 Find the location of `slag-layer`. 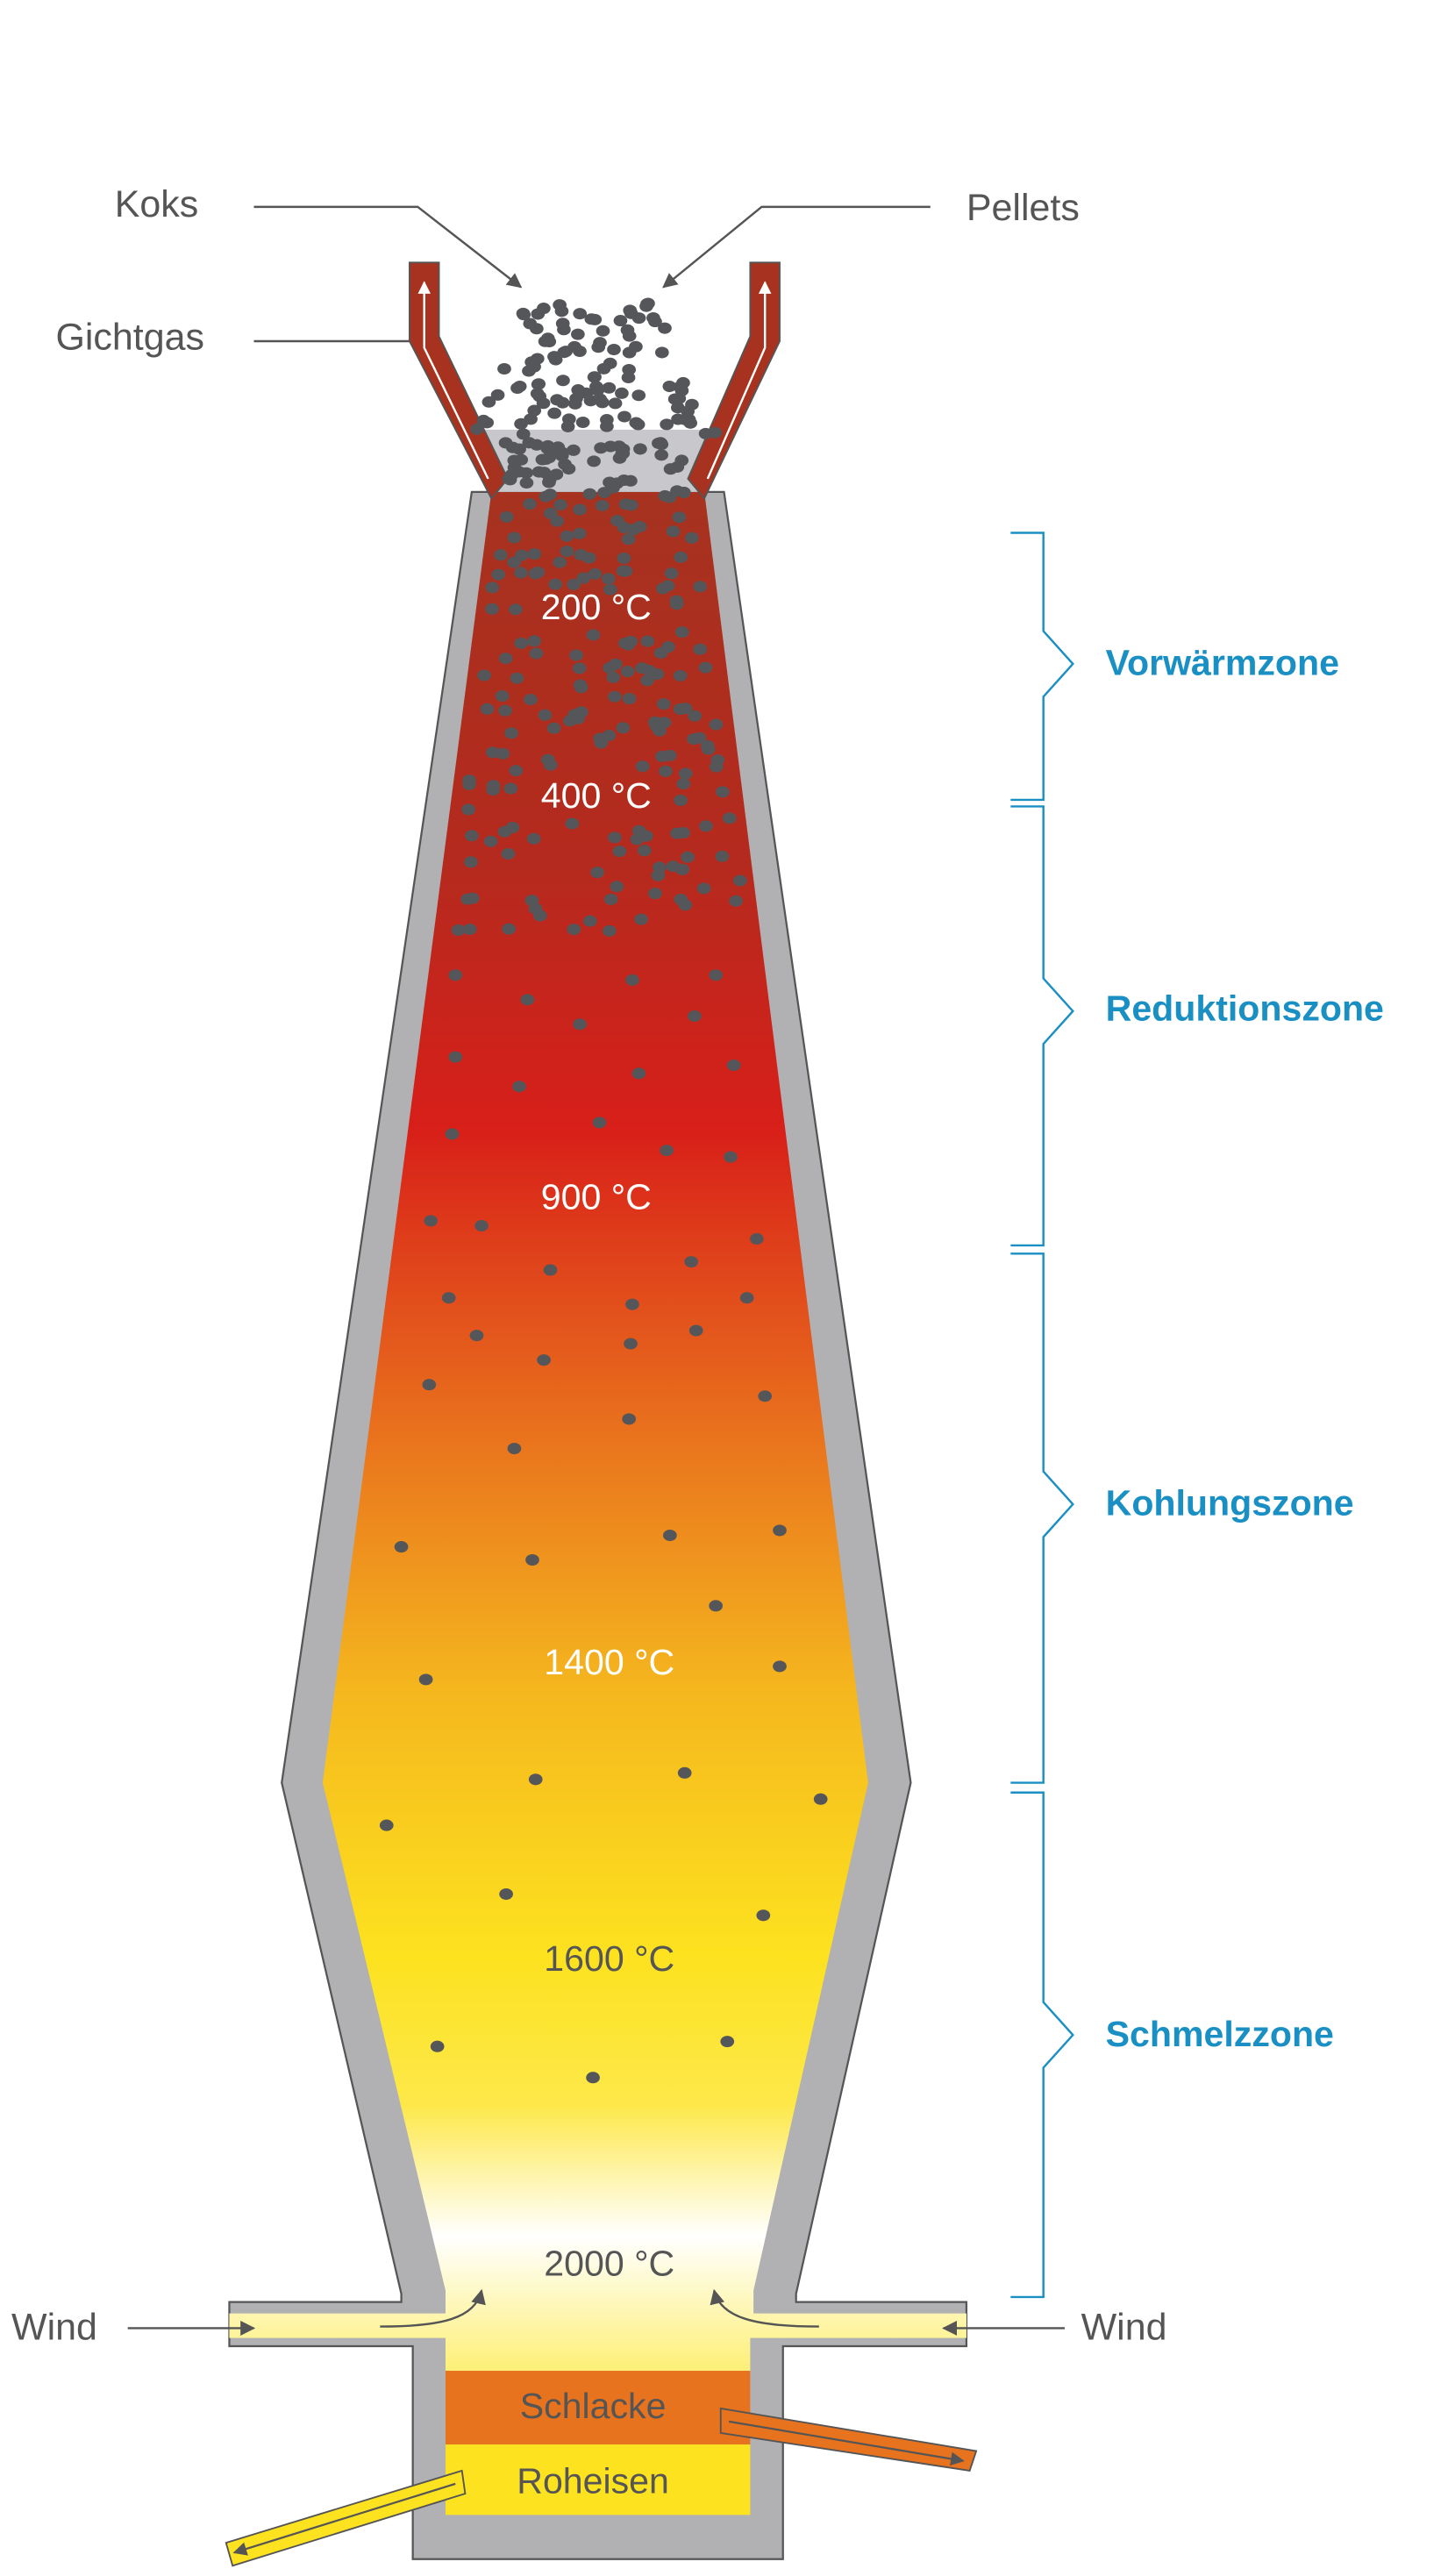

slag-layer is located at coordinates (598, 2408).